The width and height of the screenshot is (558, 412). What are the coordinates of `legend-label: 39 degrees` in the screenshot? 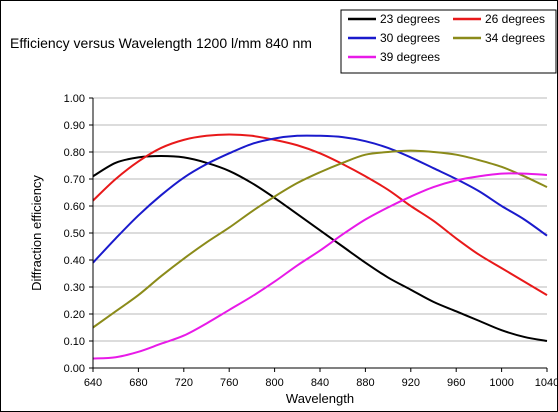 It's located at (410, 57).